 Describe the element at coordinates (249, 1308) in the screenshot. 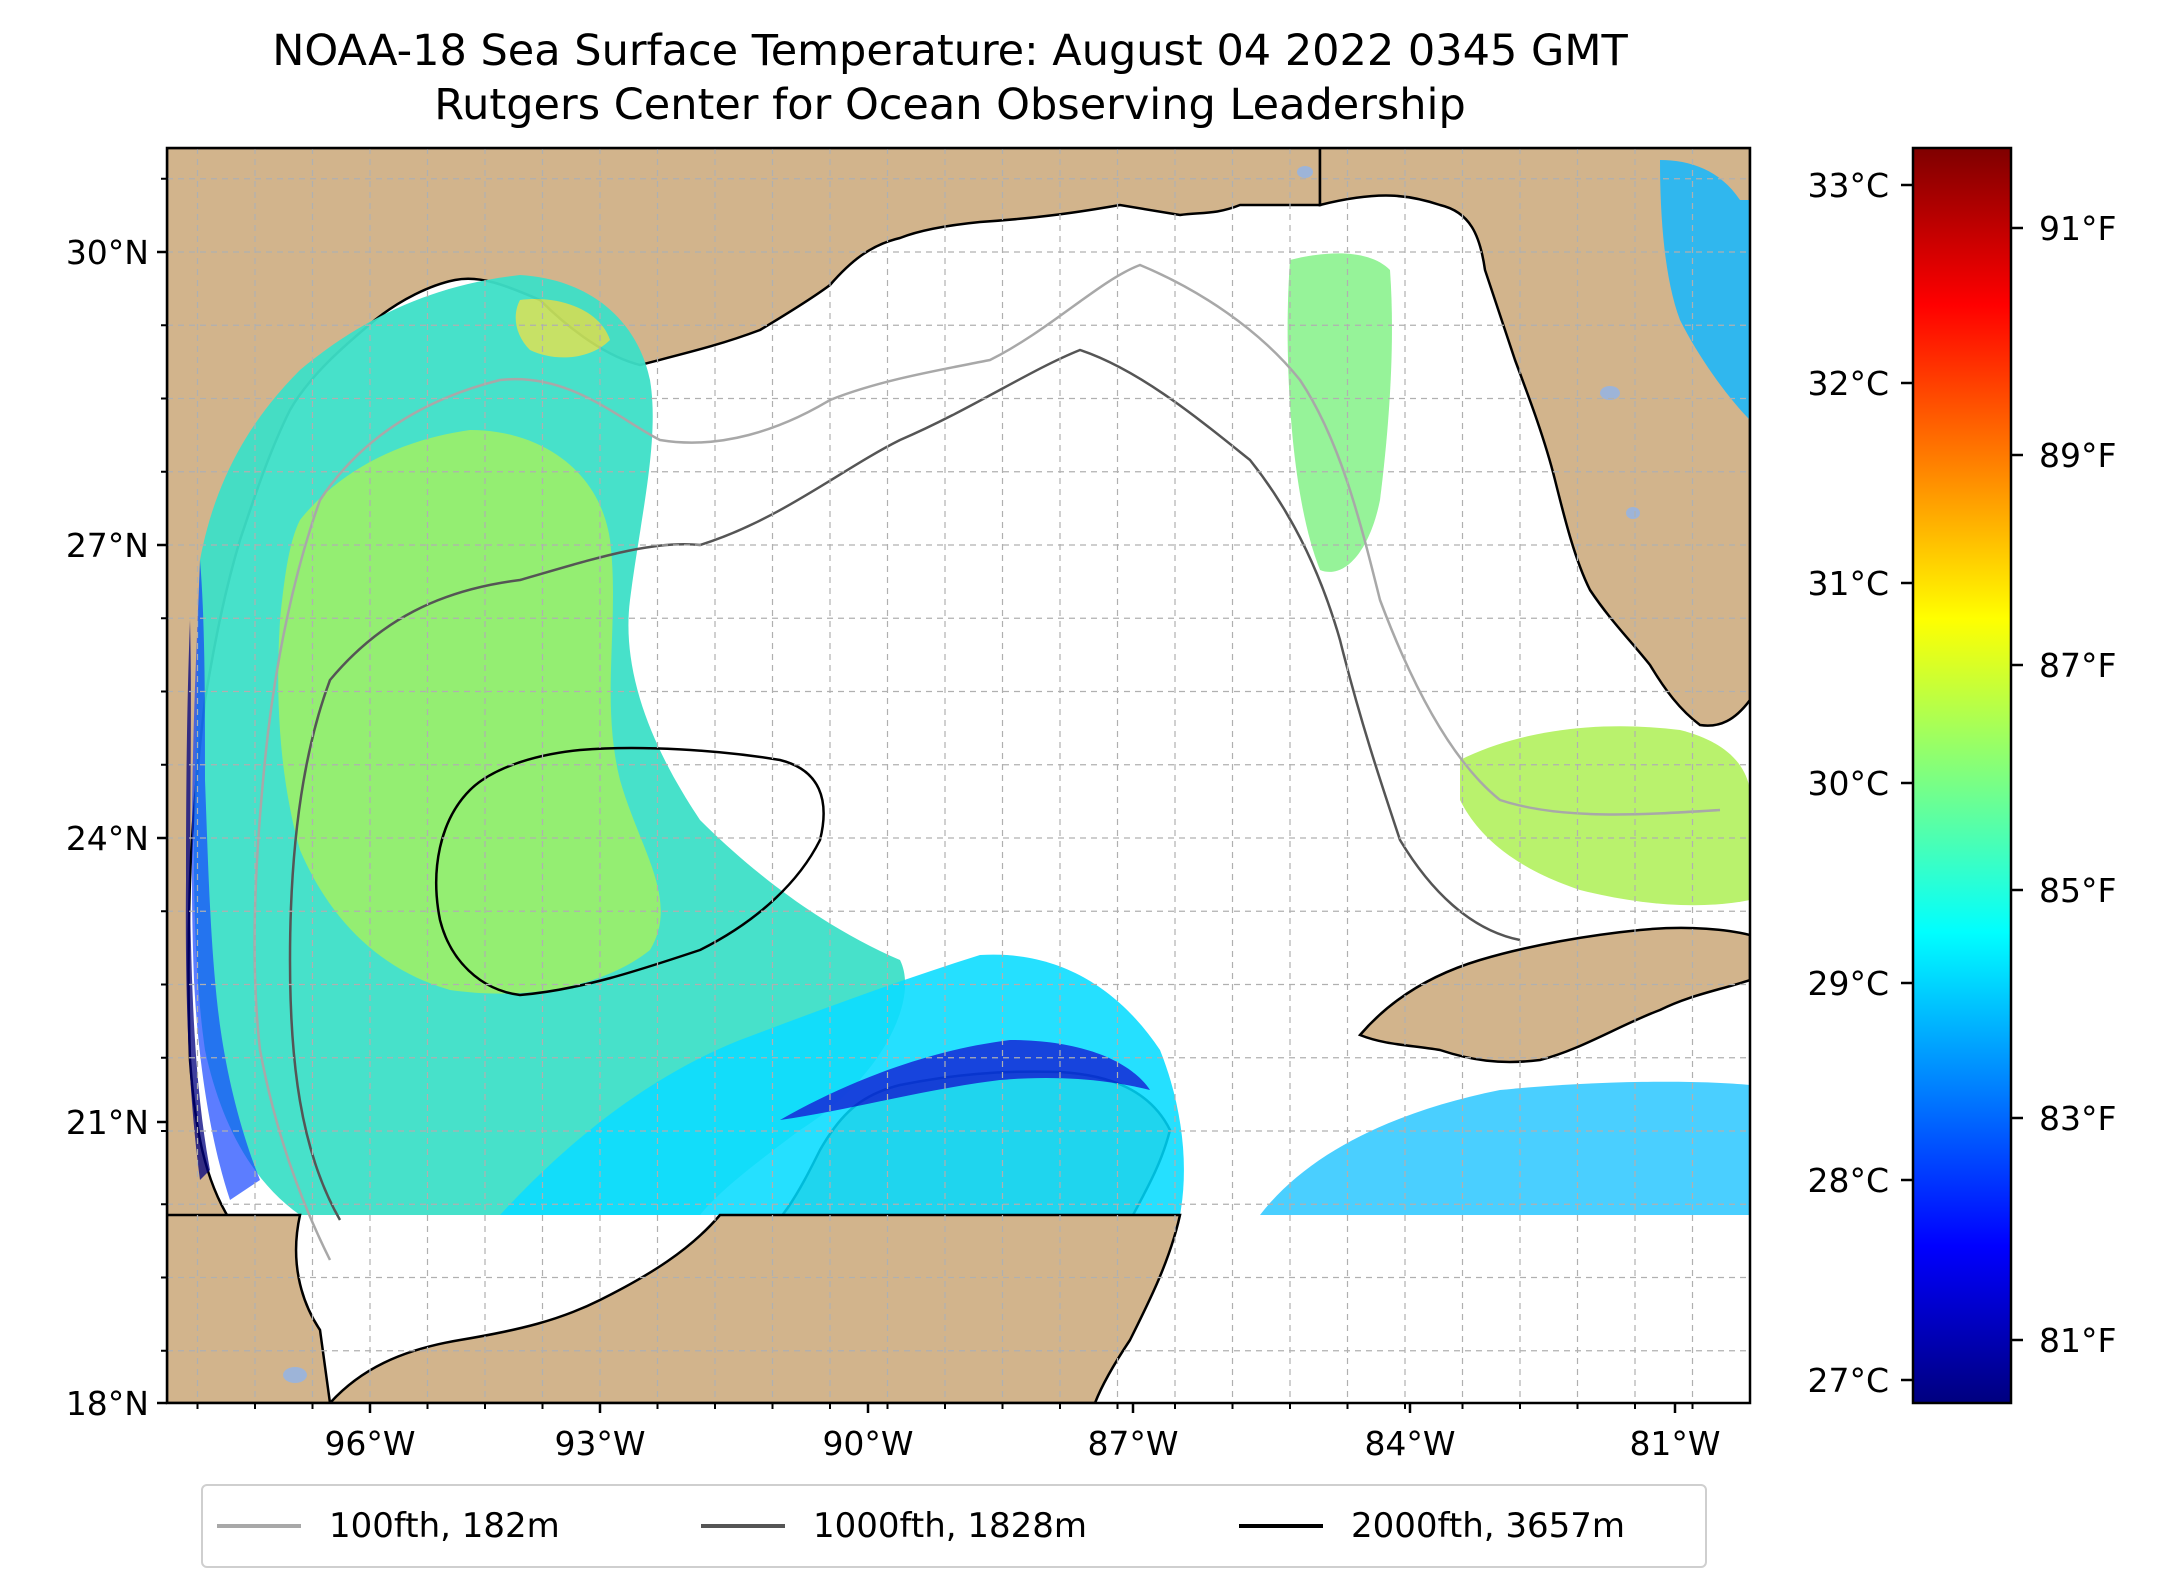

I see `land-mexico-lower` at that location.